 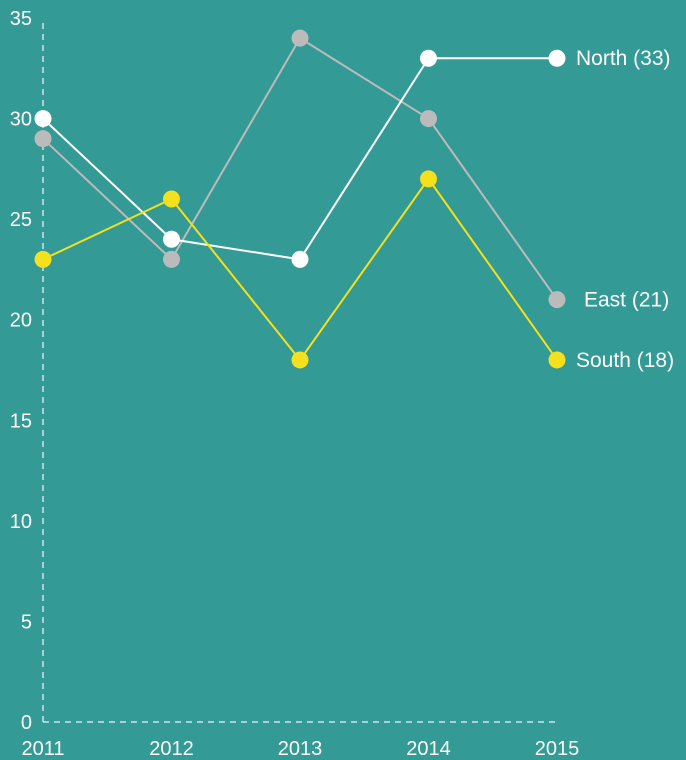 What do you see at coordinates (625, 360) in the screenshot?
I see `series-label-south: South (18)` at bounding box center [625, 360].